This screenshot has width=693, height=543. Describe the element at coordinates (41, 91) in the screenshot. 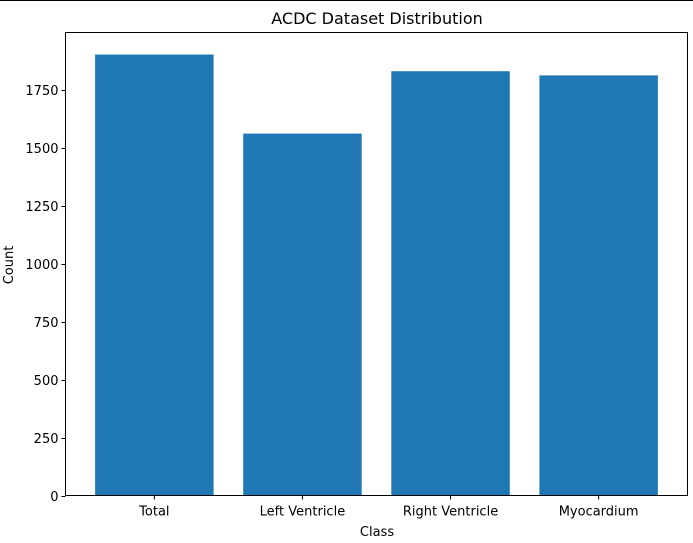

I see `y-tick-label: 1750` at that location.